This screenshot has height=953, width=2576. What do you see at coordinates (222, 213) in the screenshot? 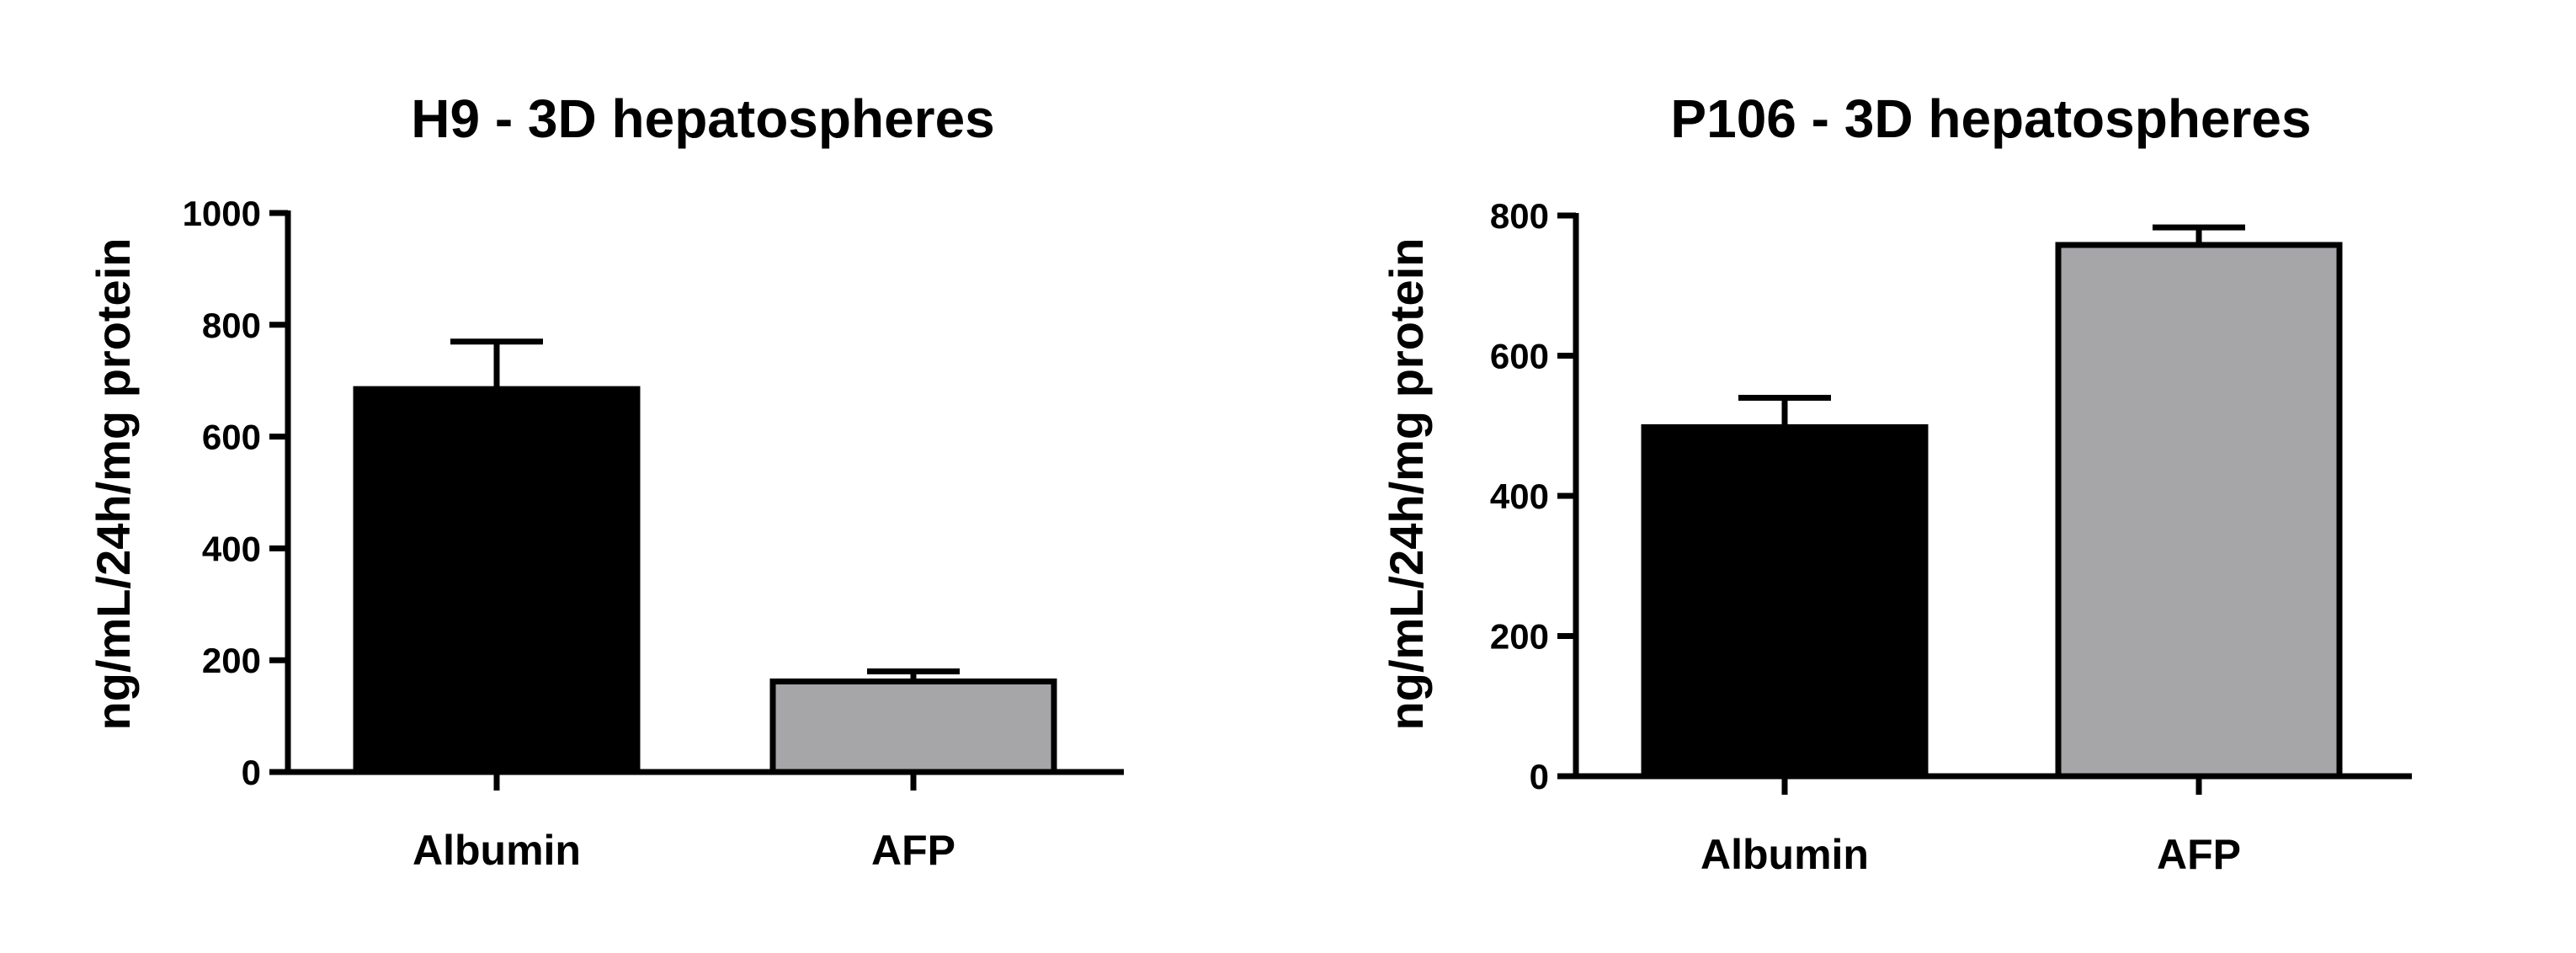
I see `y-tick-label: 1000` at bounding box center [222, 213].